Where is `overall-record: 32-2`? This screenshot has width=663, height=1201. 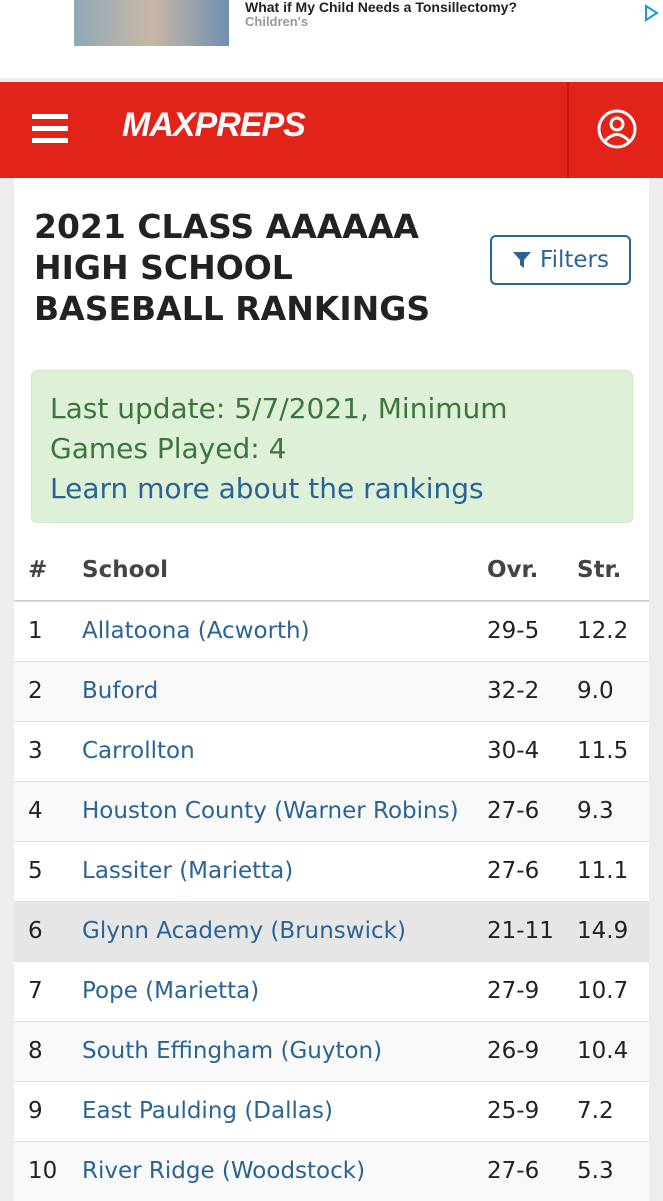
overall-record: 32-2 is located at coordinates (513, 691).